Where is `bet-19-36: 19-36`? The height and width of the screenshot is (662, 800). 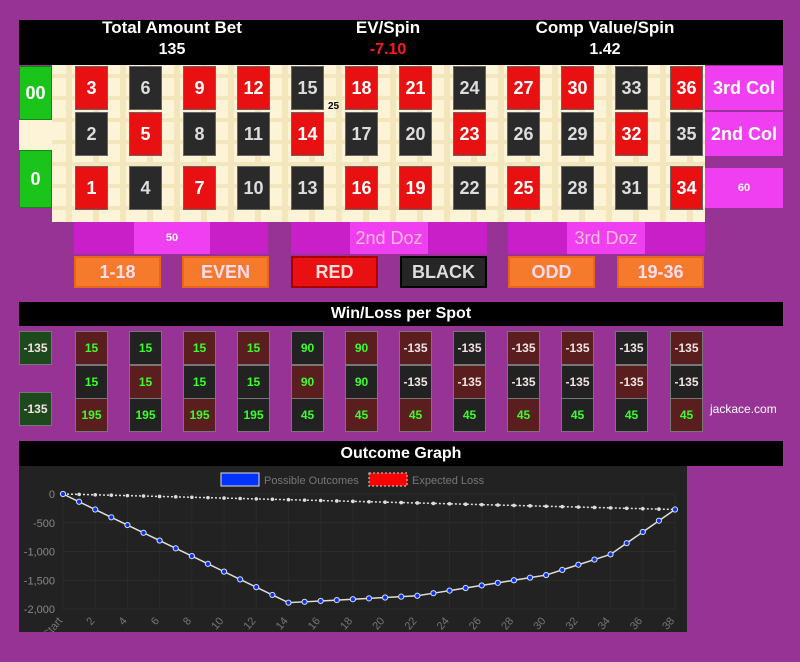
bet-19-36: 19-36 is located at coordinates (660, 272).